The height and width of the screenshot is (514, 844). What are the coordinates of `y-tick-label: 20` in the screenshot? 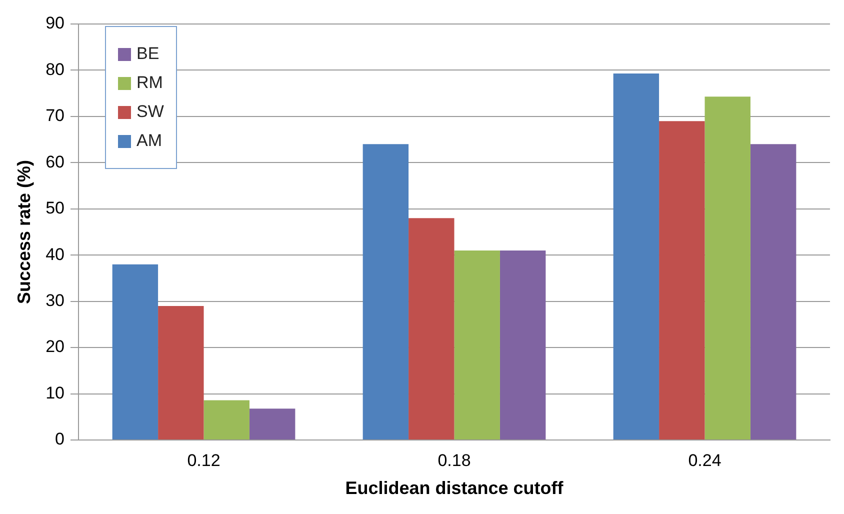 It's located at (55, 346).